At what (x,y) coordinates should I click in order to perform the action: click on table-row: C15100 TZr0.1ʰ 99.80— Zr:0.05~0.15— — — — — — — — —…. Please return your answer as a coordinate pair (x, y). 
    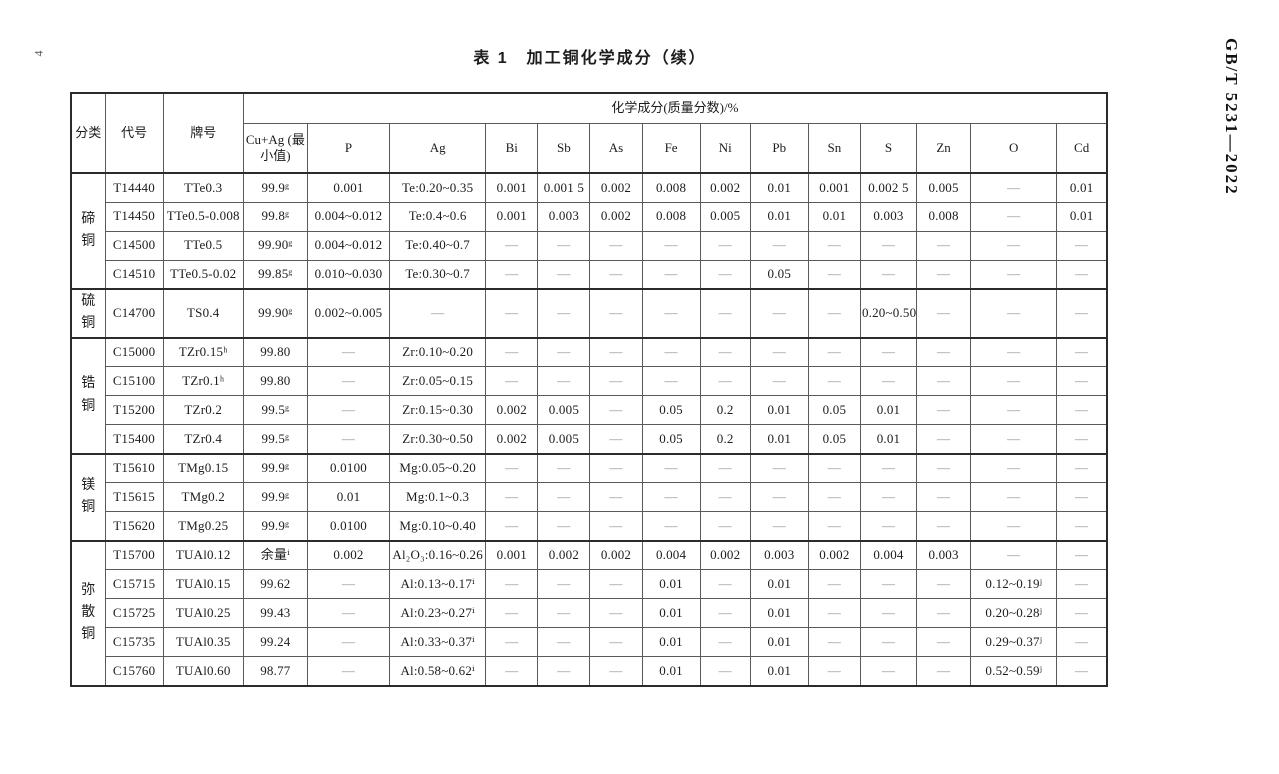
    Looking at the image, I should click on (589, 381).